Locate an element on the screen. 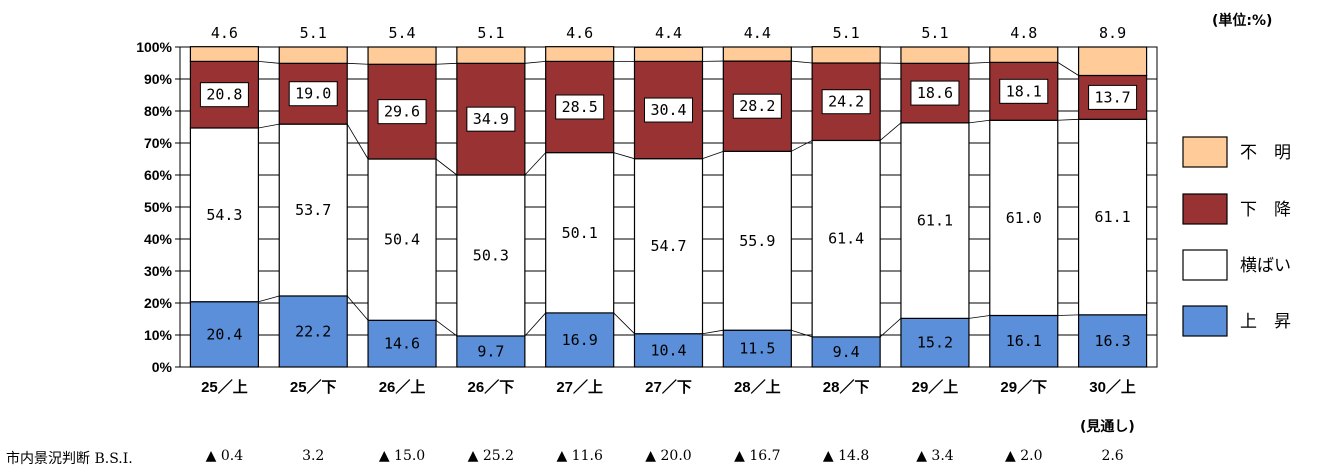 The height and width of the screenshot is (474, 1327). legend-swatch-flat is located at coordinates (1205, 265).